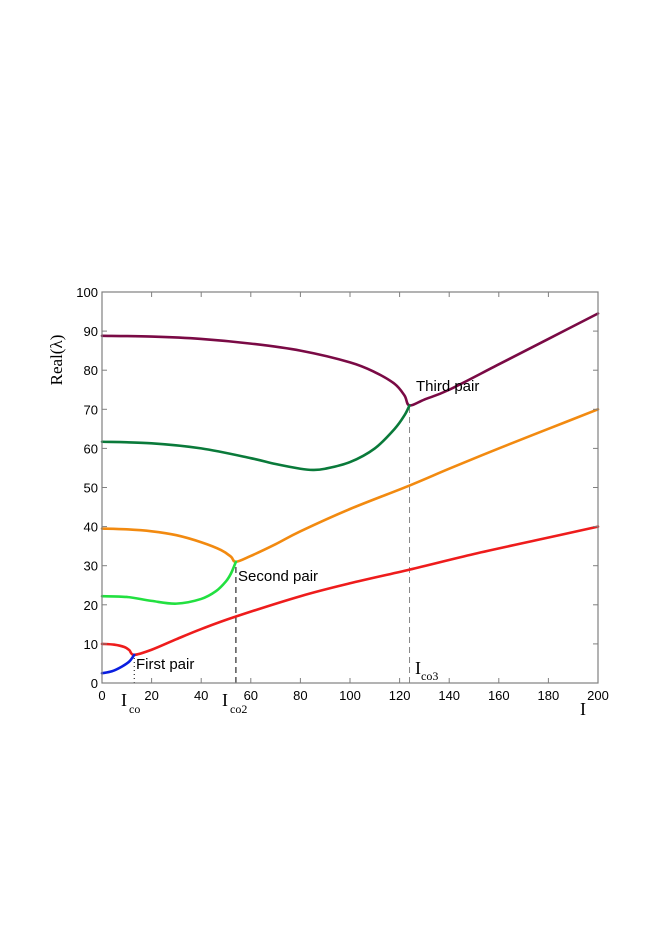 This screenshot has width=661, height=936. What do you see at coordinates (598, 695) in the screenshot?
I see `x-tick-label: 200` at bounding box center [598, 695].